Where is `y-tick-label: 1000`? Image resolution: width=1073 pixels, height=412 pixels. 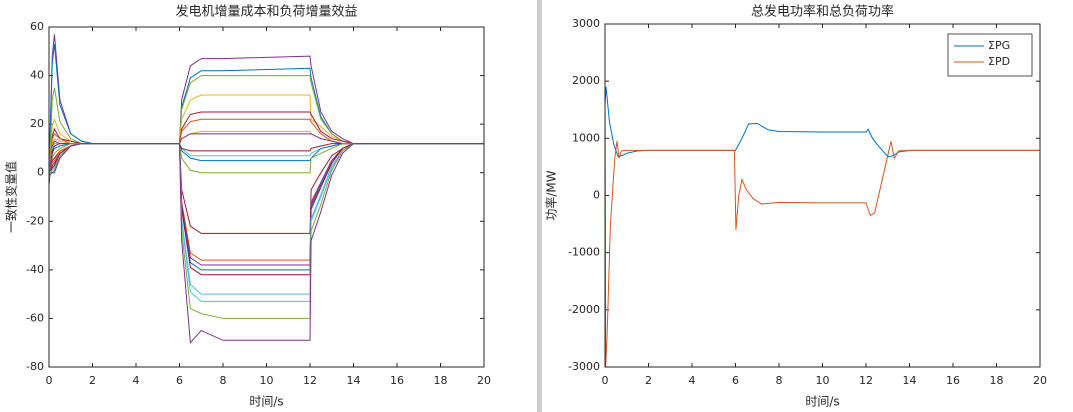
y-tick-label: 1000 is located at coordinates (586, 137).